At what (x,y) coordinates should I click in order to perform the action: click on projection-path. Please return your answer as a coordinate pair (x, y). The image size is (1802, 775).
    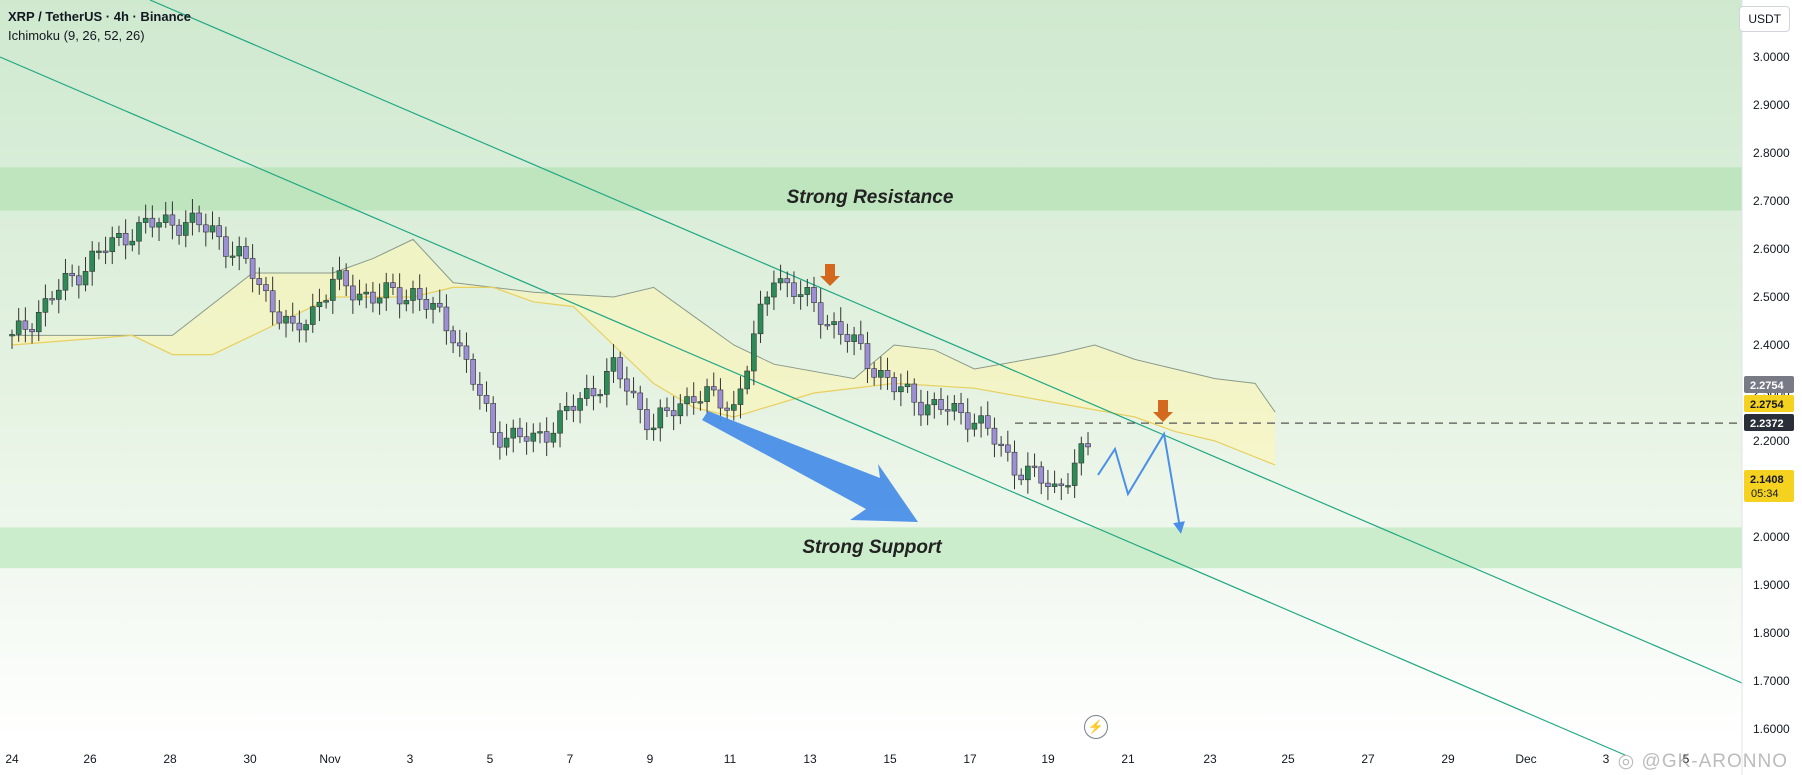
    Looking at the image, I should click on (1141, 482).